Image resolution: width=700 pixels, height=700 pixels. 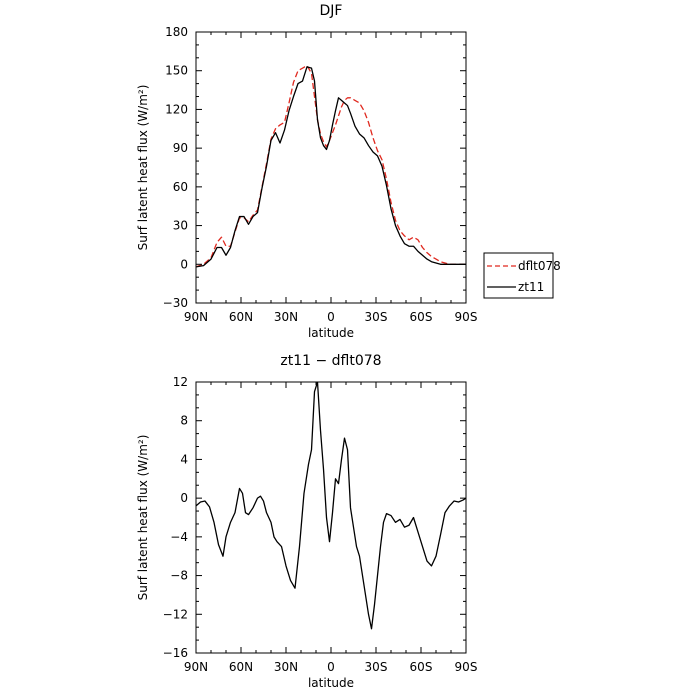 I want to click on series-line-difference, so click(x=331, y=506).